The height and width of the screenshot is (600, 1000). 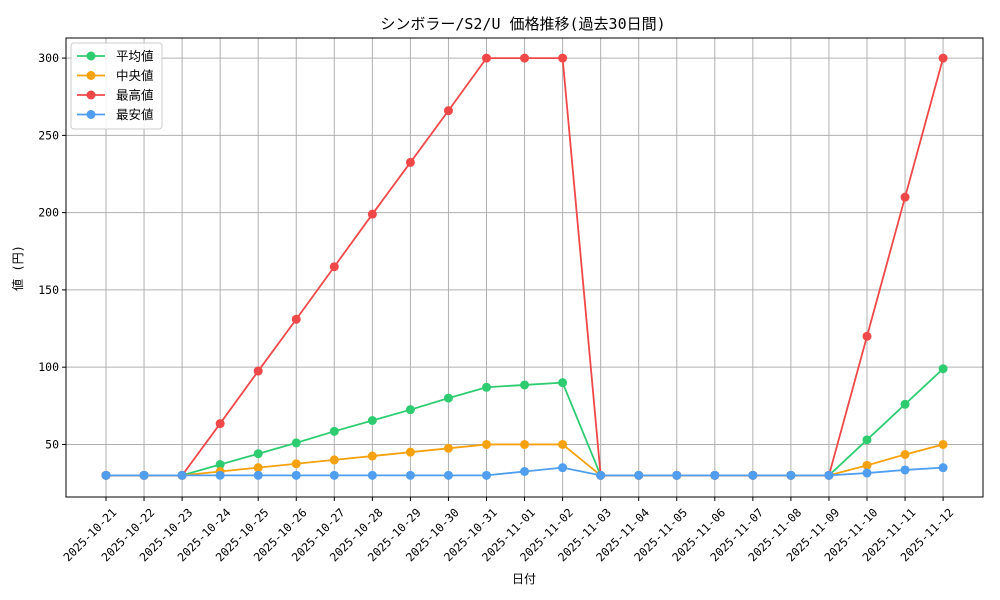 What do you see at coordinates (135, 114) in the screenshot?
I see `legend-label: 最安値` at bounding box center [135, 114].